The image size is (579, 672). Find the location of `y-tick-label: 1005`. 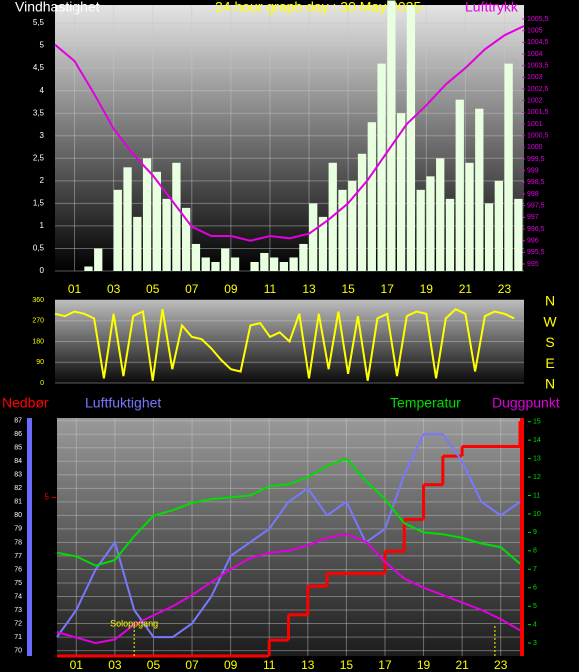

y-tick-label: 1005 is located at coordinates (535, 31).